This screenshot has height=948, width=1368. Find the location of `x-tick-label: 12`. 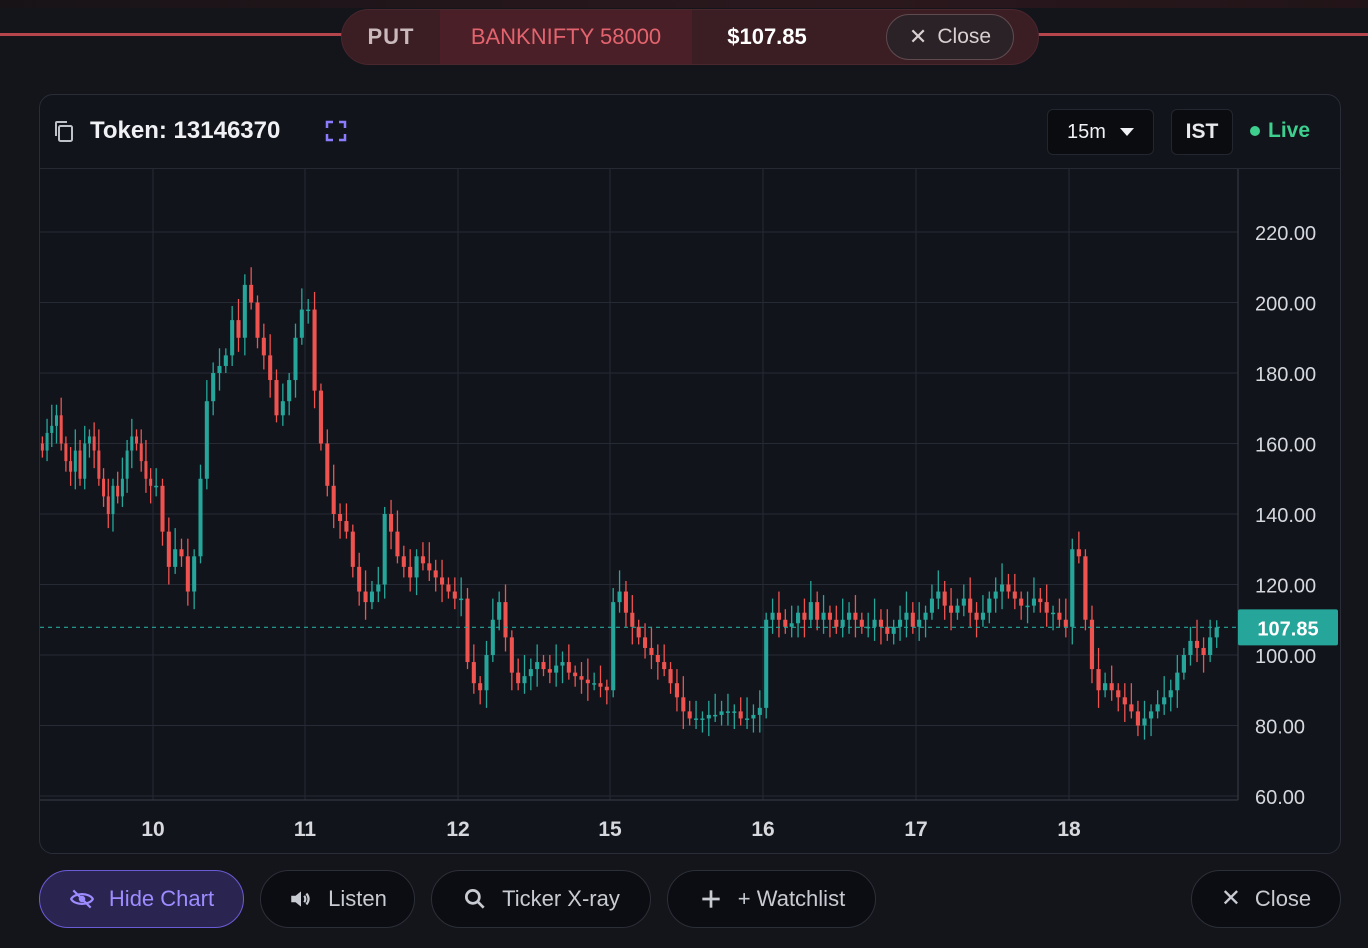

x-tick-label: 12 is located at coordinates (457, 829).